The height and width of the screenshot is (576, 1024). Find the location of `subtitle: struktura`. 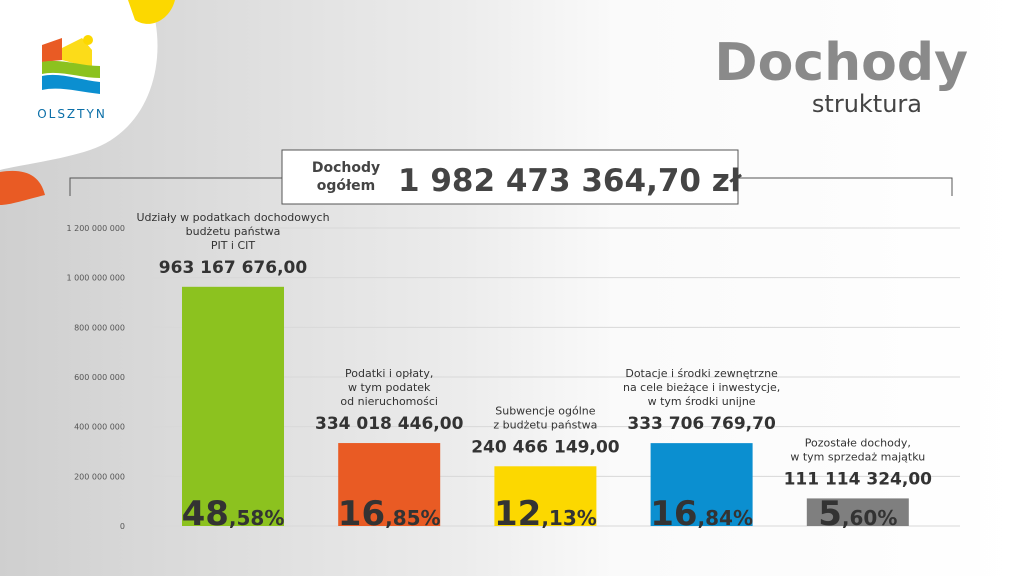

subtitle: struktura is located at coordinates (867, 104).